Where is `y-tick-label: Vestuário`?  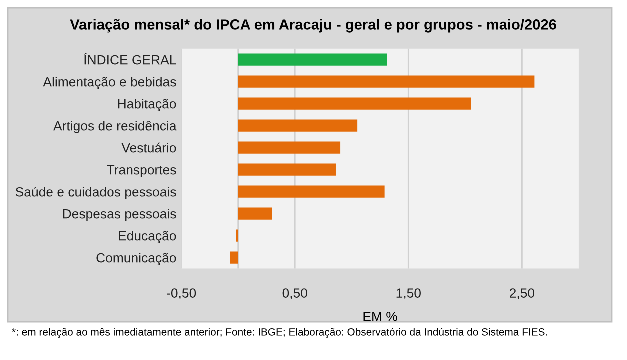 y-tick-label: Vestuário is located at coordinates (149, 147).